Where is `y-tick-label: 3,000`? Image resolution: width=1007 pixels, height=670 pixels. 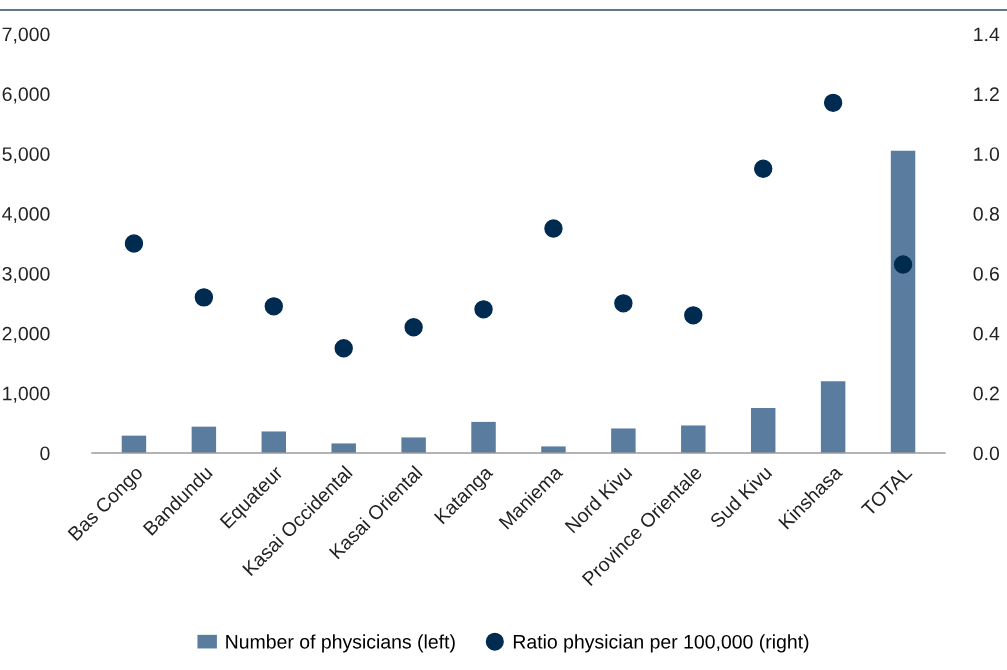 y-tick-label: 3,000 is located at coordinates (26, 274).